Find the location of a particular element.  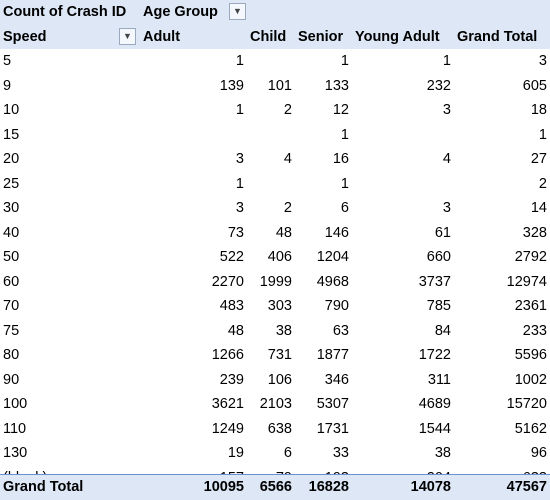

cell-young-adult: 232 is located at coordinates (438, 85).